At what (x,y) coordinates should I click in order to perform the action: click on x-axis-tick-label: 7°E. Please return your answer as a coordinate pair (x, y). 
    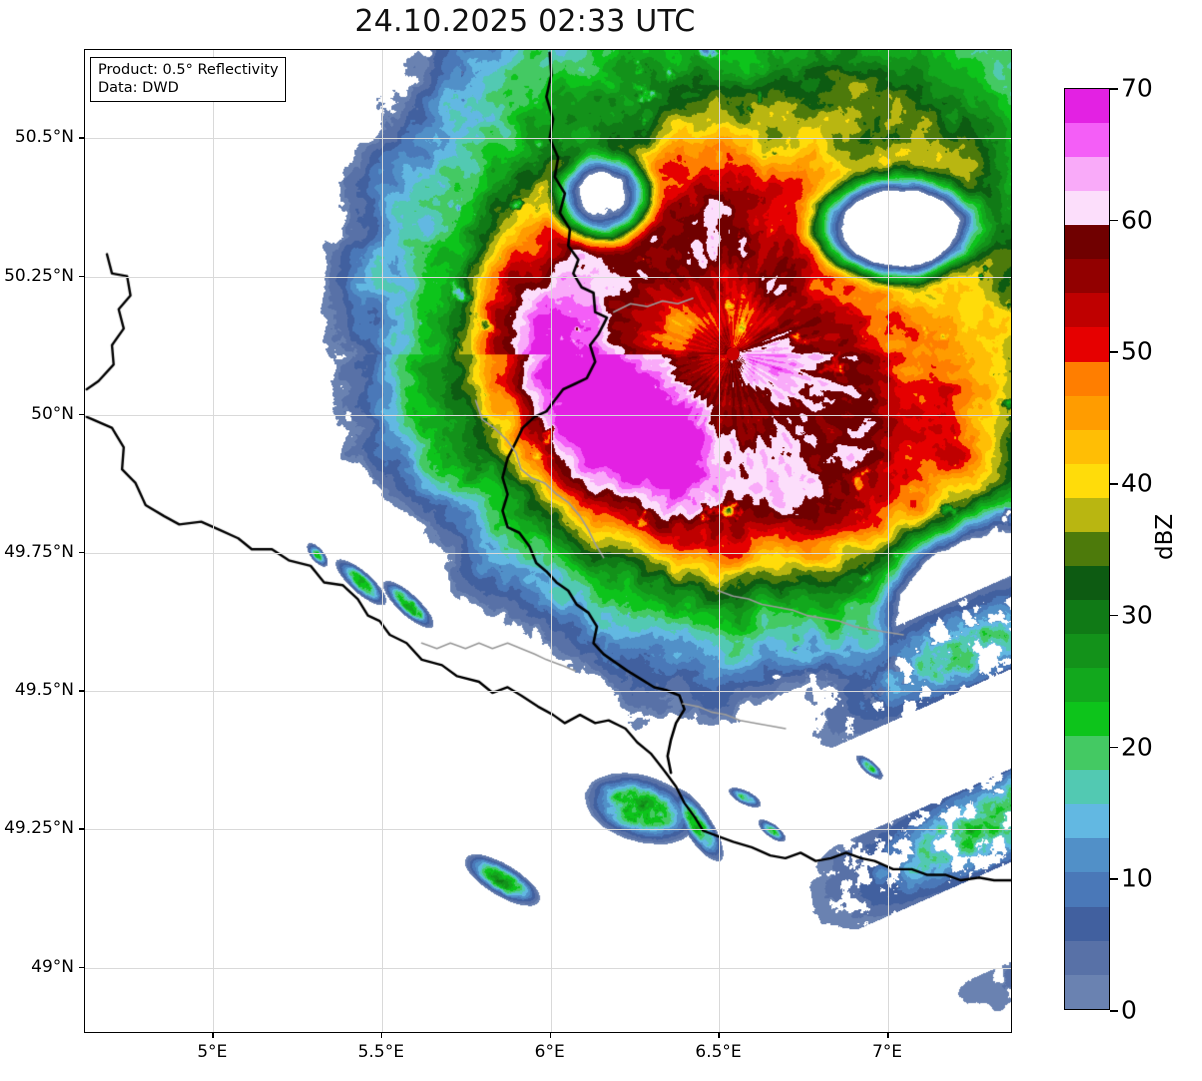
    Looking at the image, I should click on (887, 1052).